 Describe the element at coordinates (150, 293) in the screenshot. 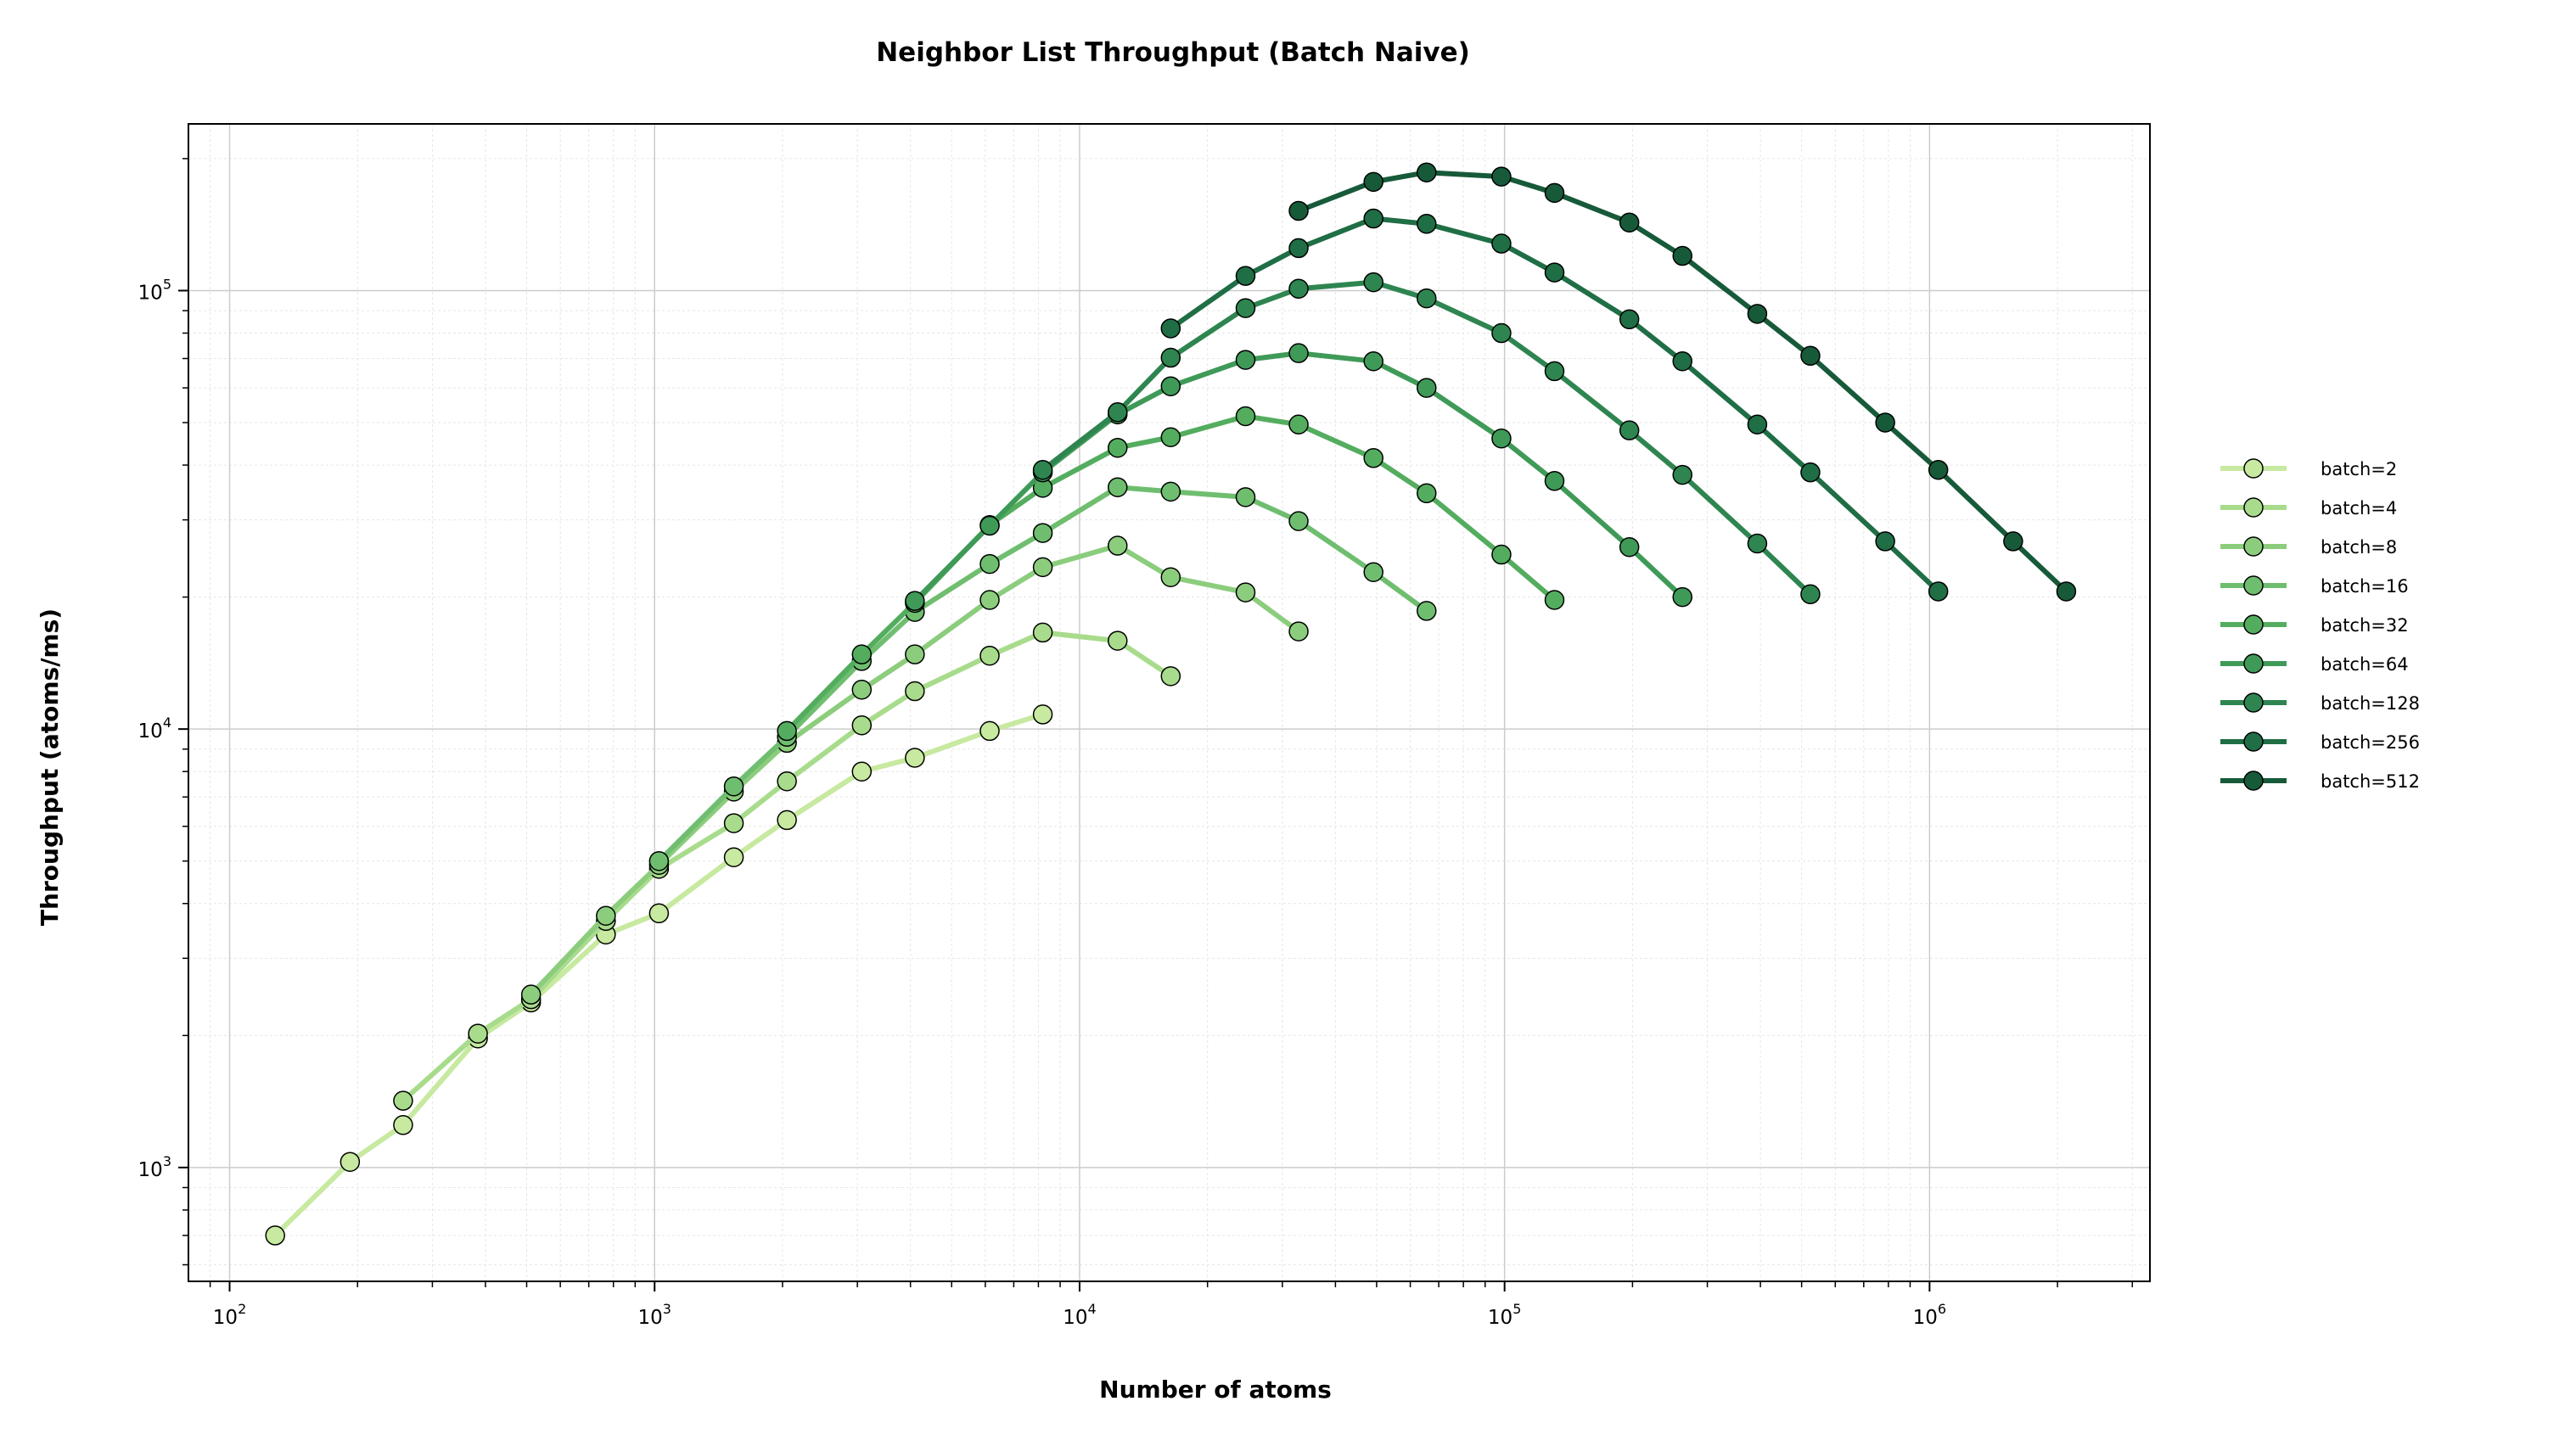

I see `y-tick-base: 10` at that location.